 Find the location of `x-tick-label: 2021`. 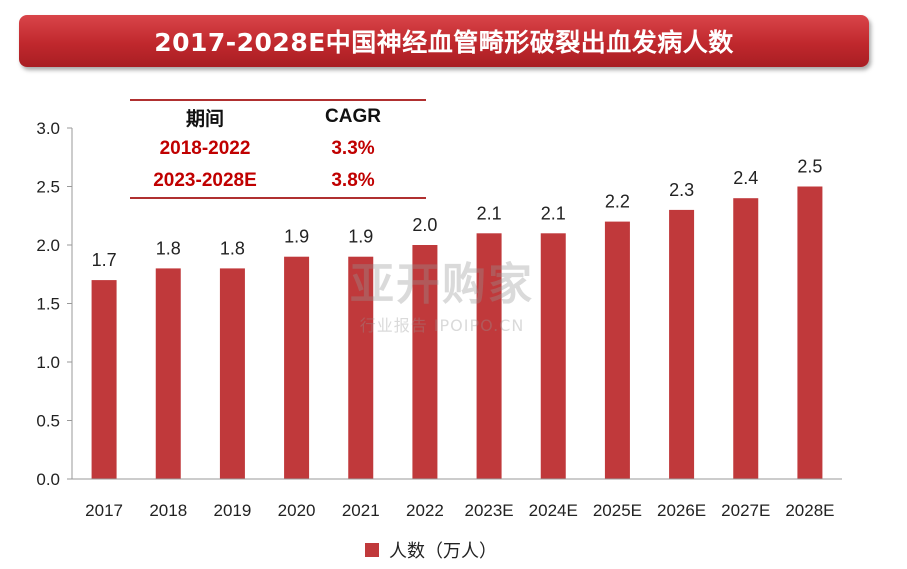

x-tick-label: 2021 is located at coordinates (361, 510).